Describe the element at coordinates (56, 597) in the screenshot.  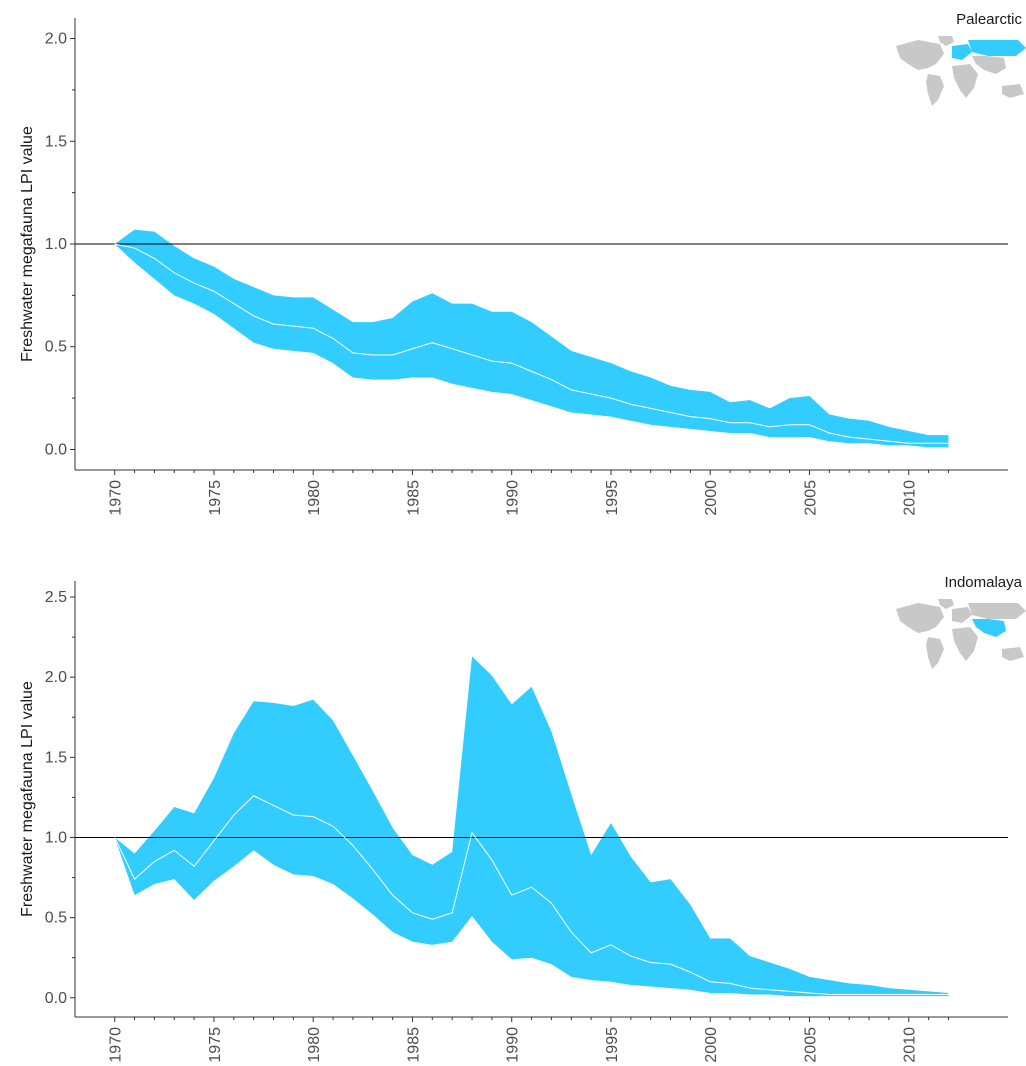
I see `y-tick-label: 2.5` at that location.